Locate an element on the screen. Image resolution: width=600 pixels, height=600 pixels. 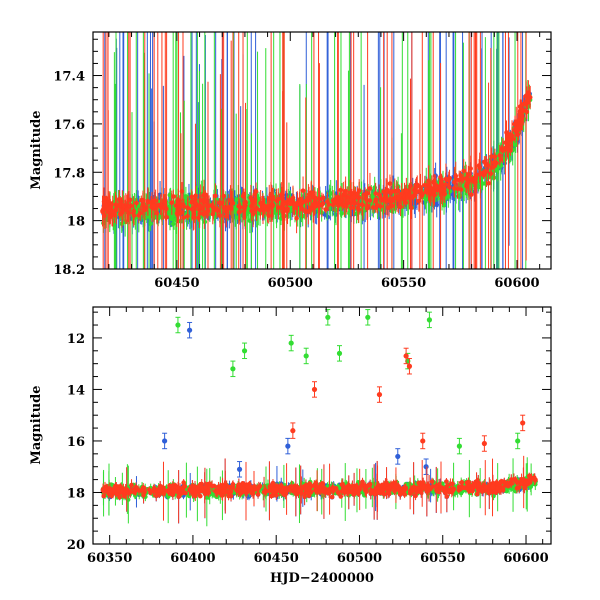
y-tick-label: 17.6 is located at coordinates (69, 125).